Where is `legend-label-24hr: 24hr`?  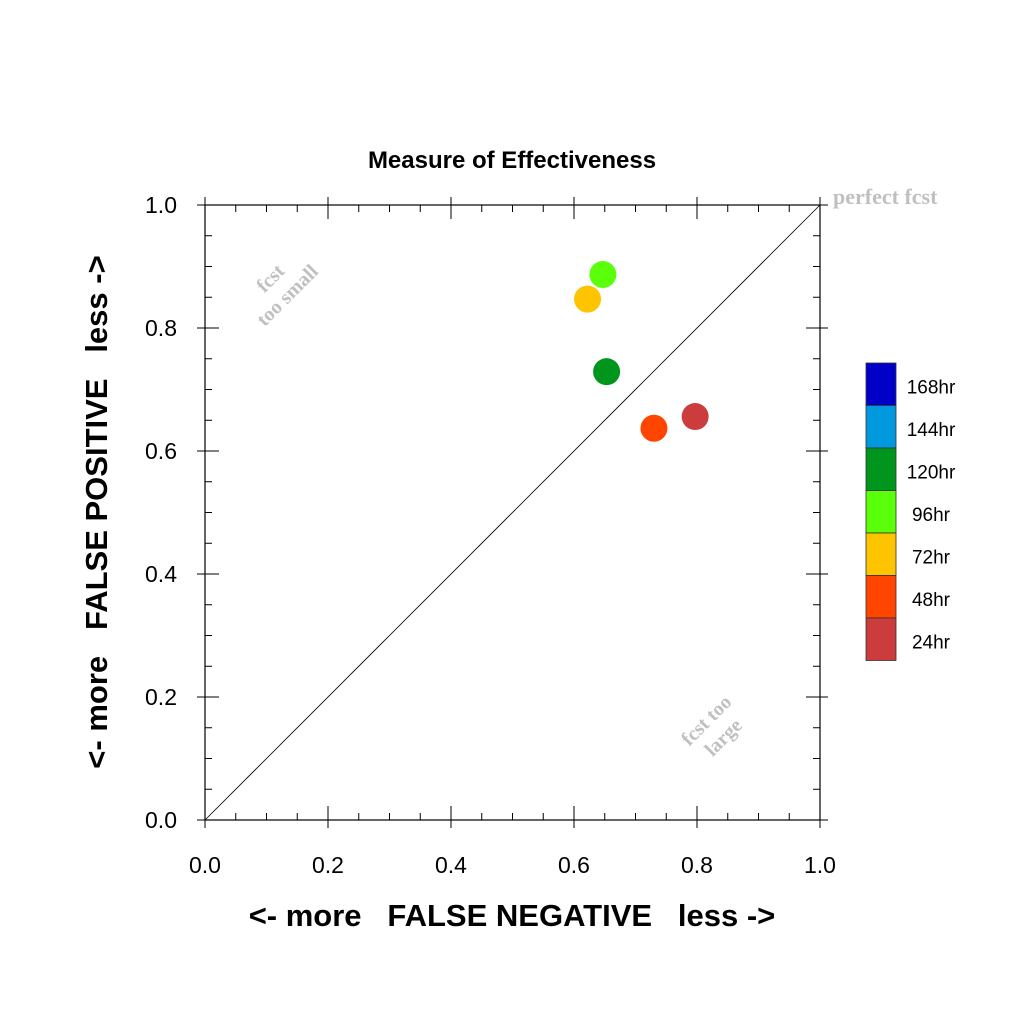
legend-label-24hr: 24hr is located at coordinates (931, 643).